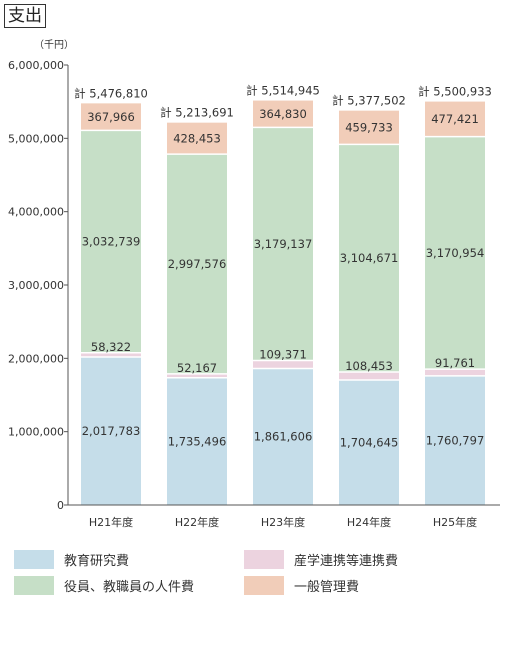  What do you see at coordinates (455, 92) in the screenshot?
I see `total-label: 計 5,500,933` at bounding box center [455, 92].